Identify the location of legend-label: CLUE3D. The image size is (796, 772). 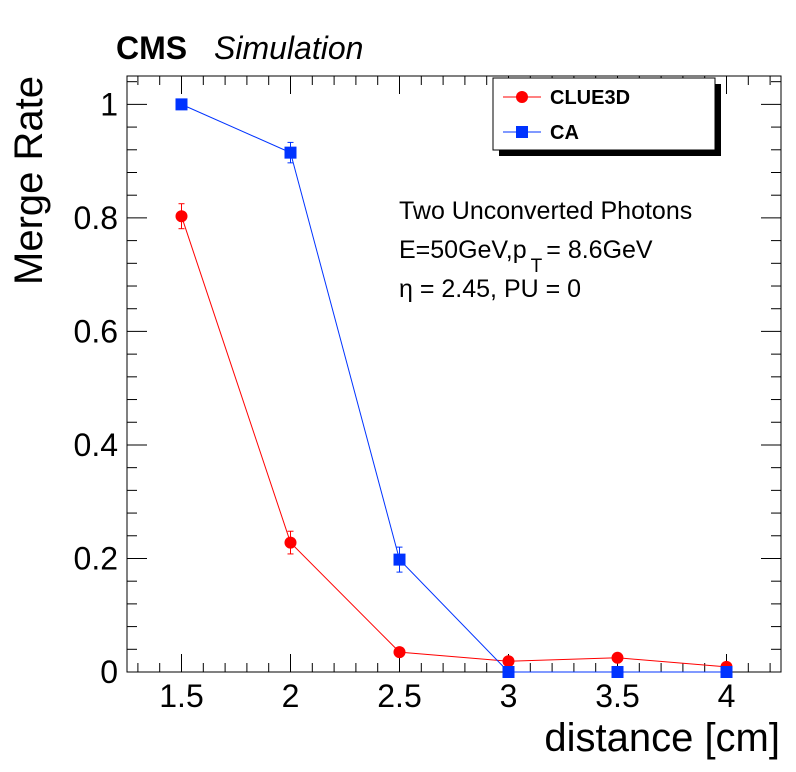
(590, 98).